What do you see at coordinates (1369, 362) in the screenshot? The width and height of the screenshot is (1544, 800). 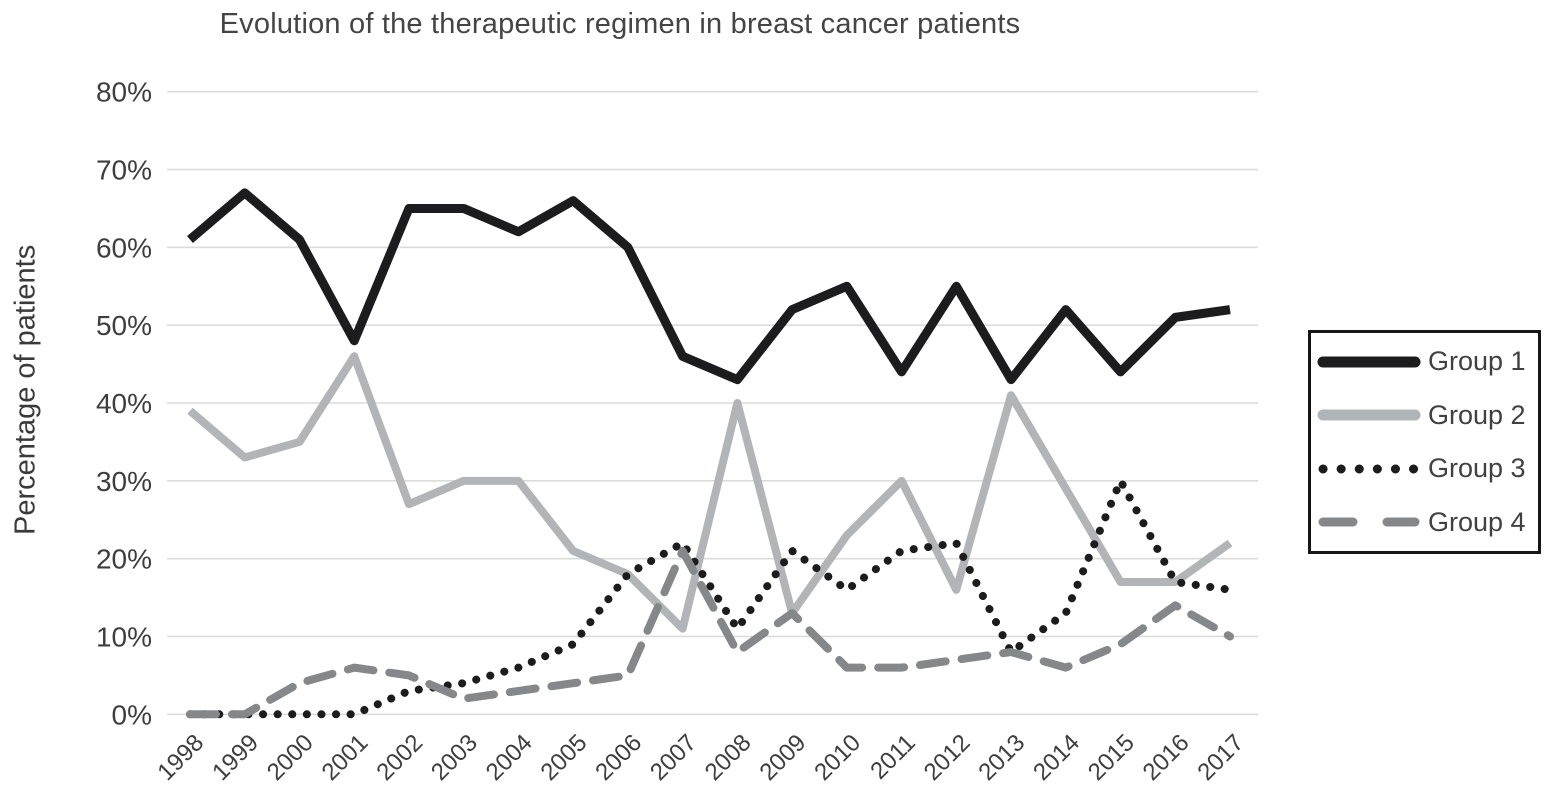 I see `legend-line-solid-black-icon` at bounding box center [1369, 362].